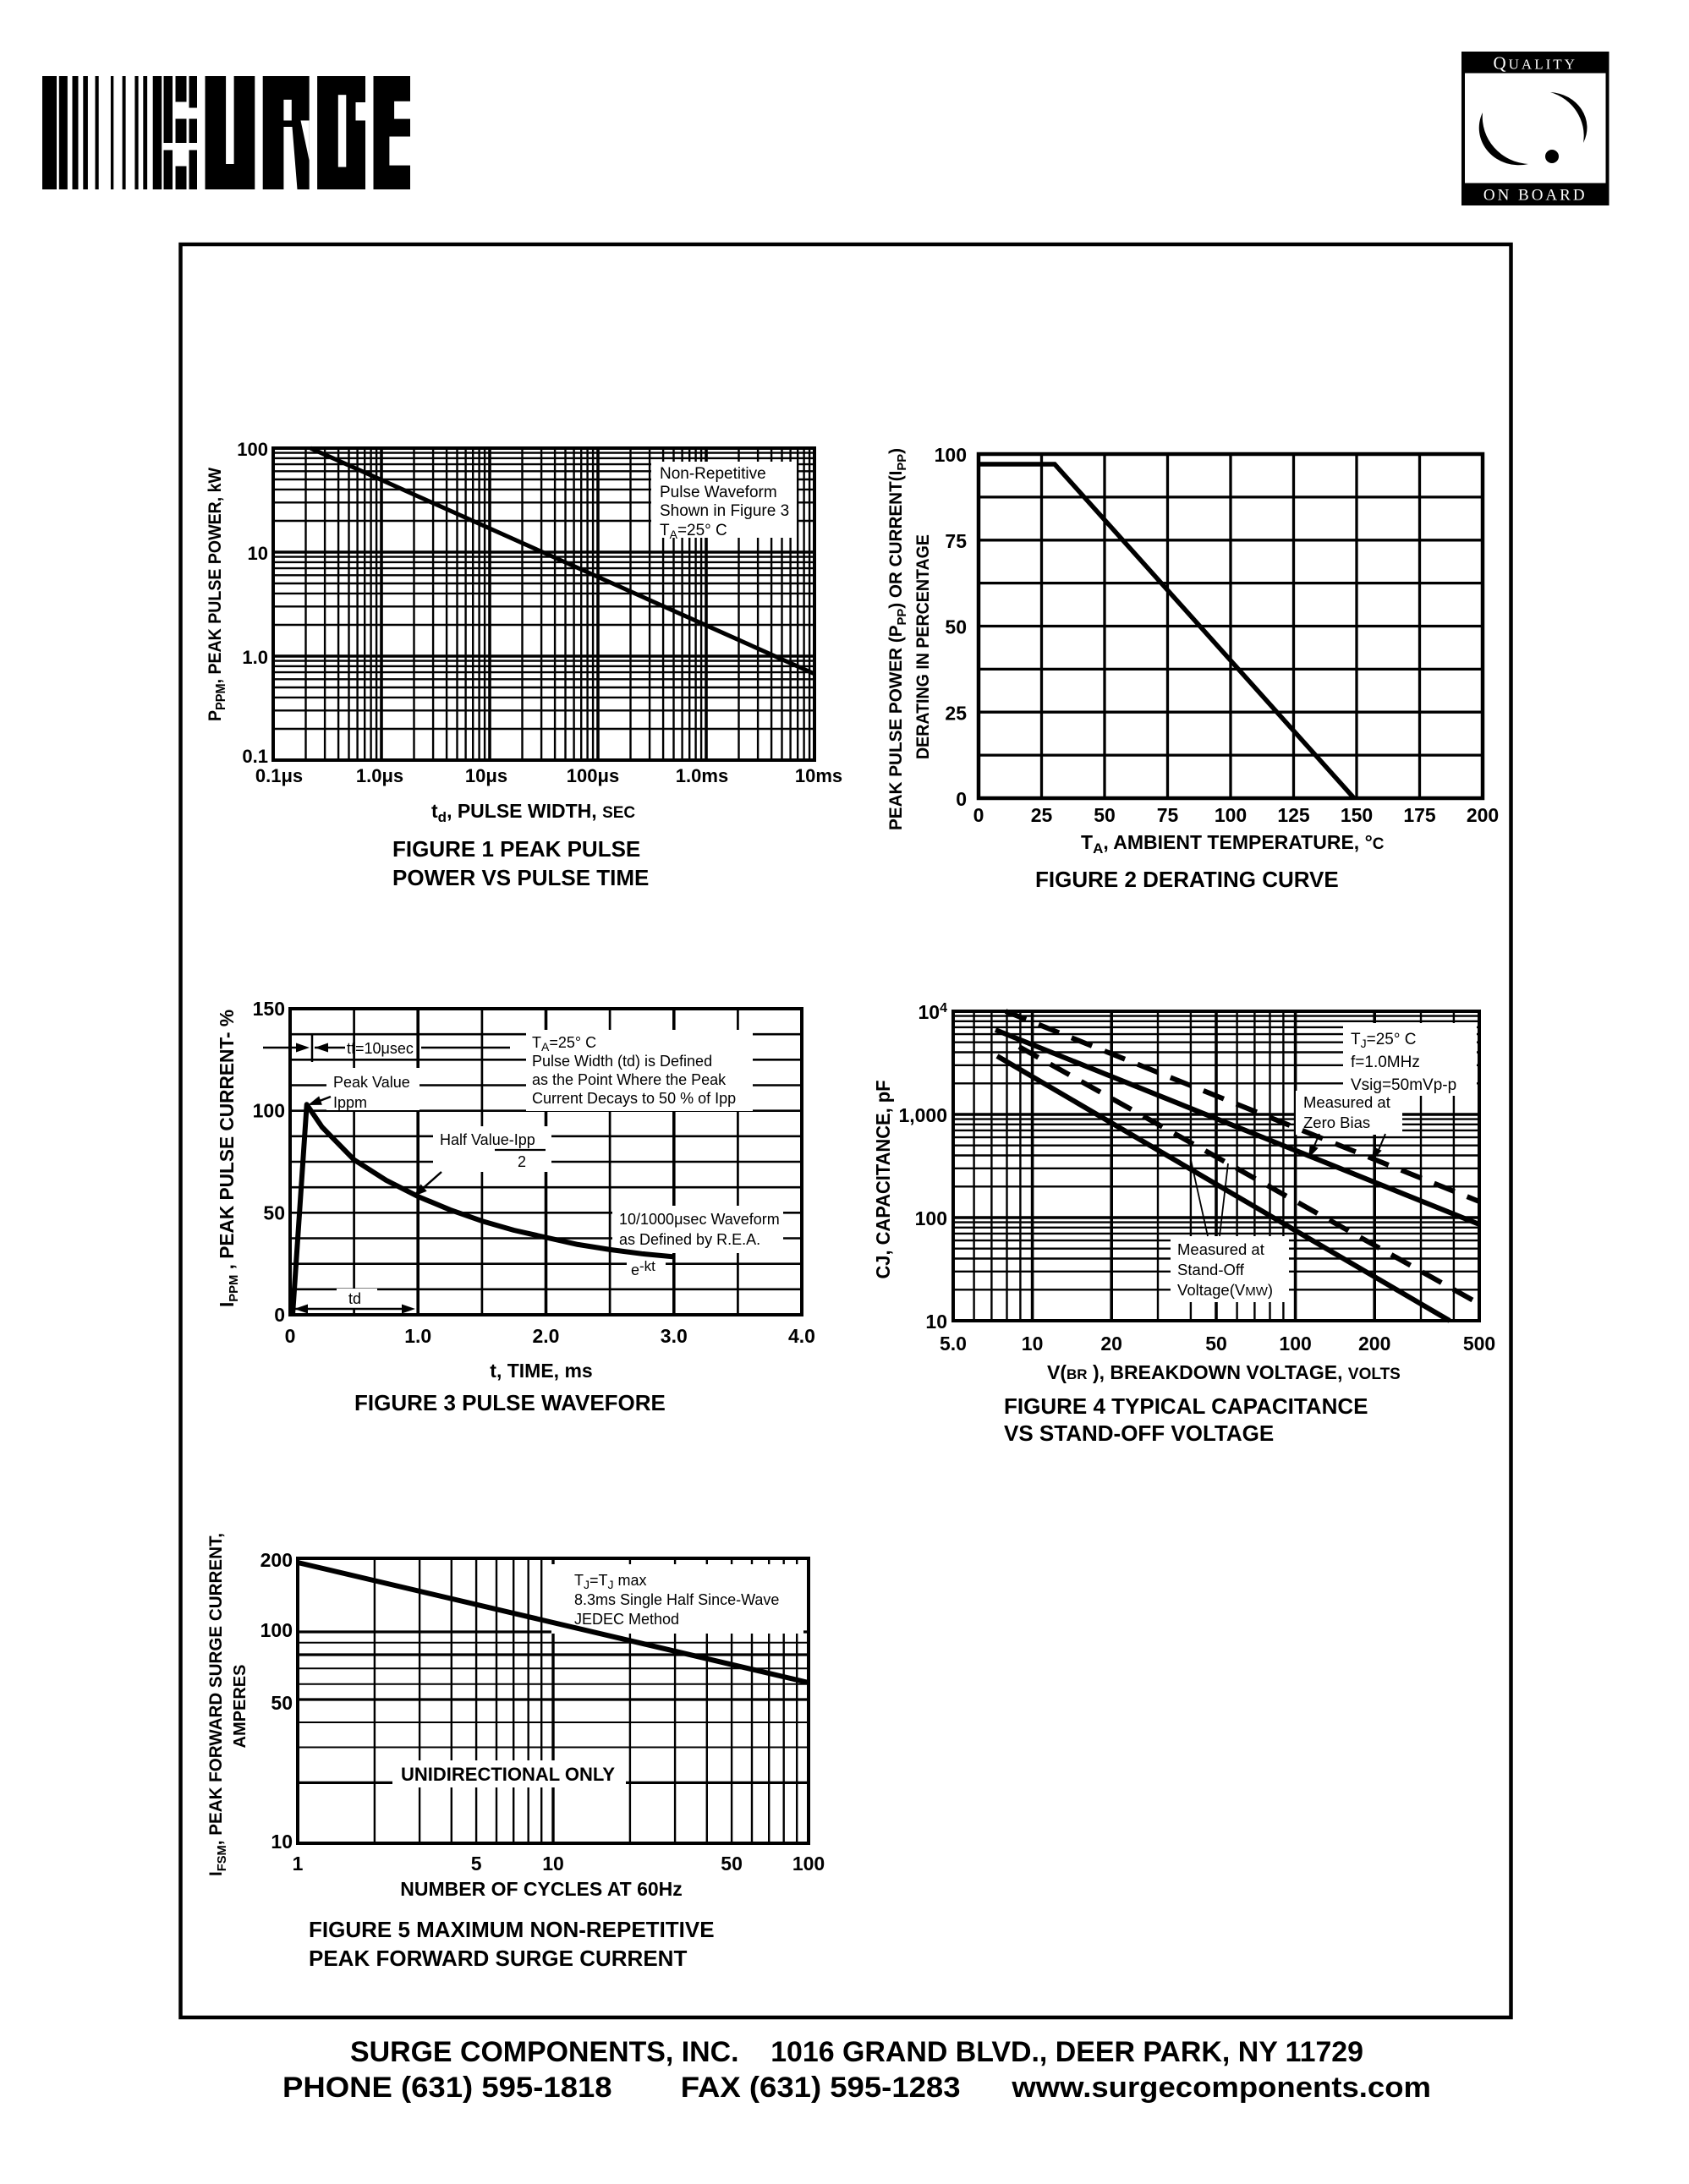 This screenshot has width=1689, height=2184. I want to click on svg-text: Vsig=50mVp-p, so click(1403, 1085).